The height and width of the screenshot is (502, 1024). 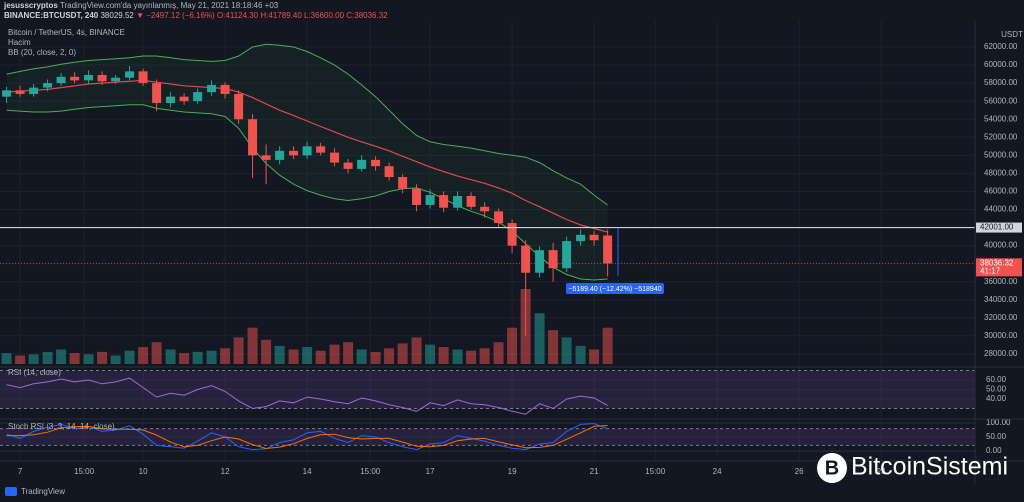 What do you see at coordinates (34, 372) in the screenshot?
I see `rsi-title: RSI (14, close)` at bounding box center [34, 372].